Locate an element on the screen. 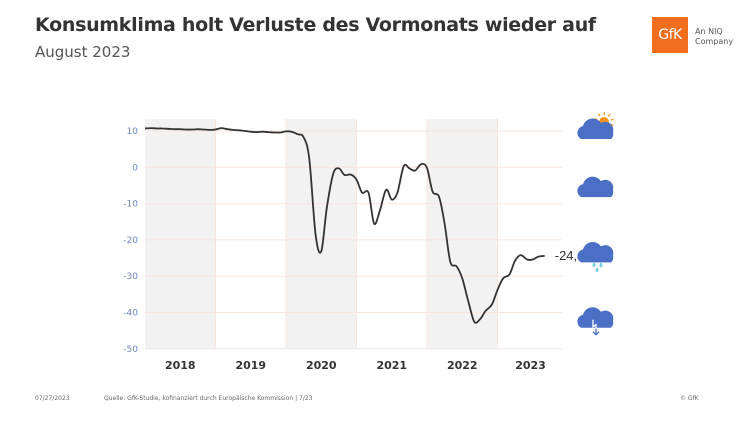  y-tick-label: -10 is located at coordinates (130, 205).